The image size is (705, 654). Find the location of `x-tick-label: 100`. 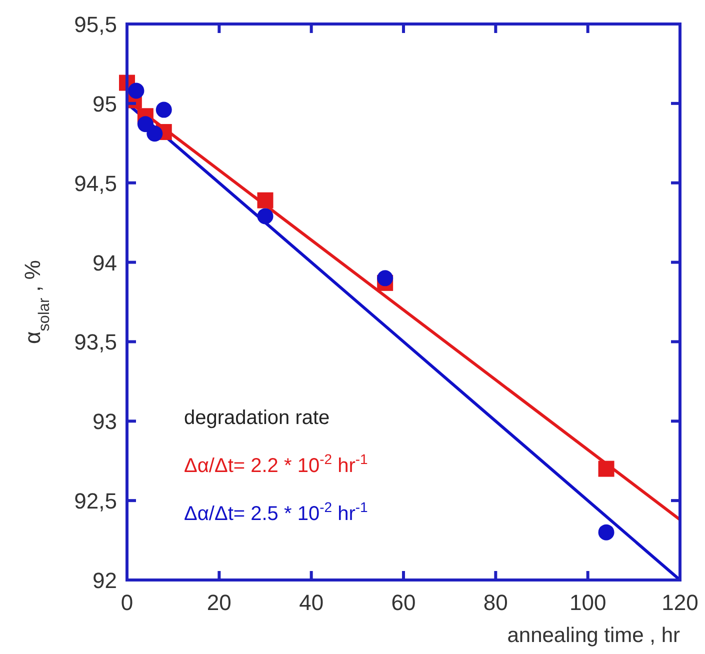

x-tick-label: 100 is located at coordinates (587, 602).